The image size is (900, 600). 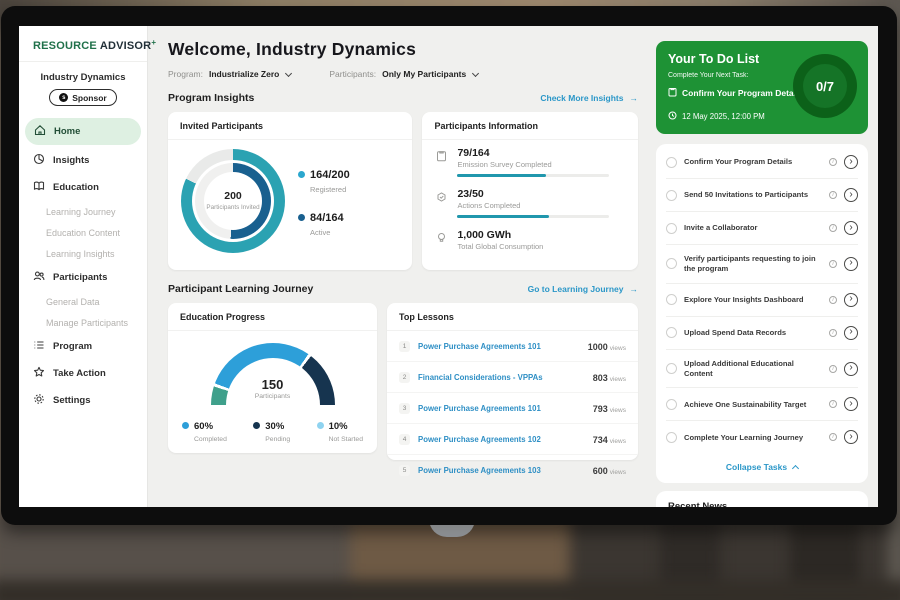 What do you see at coordinates (64, 97) in the screenshot?
I see `sponsor-icon: s` at bounding box center [64, 97].